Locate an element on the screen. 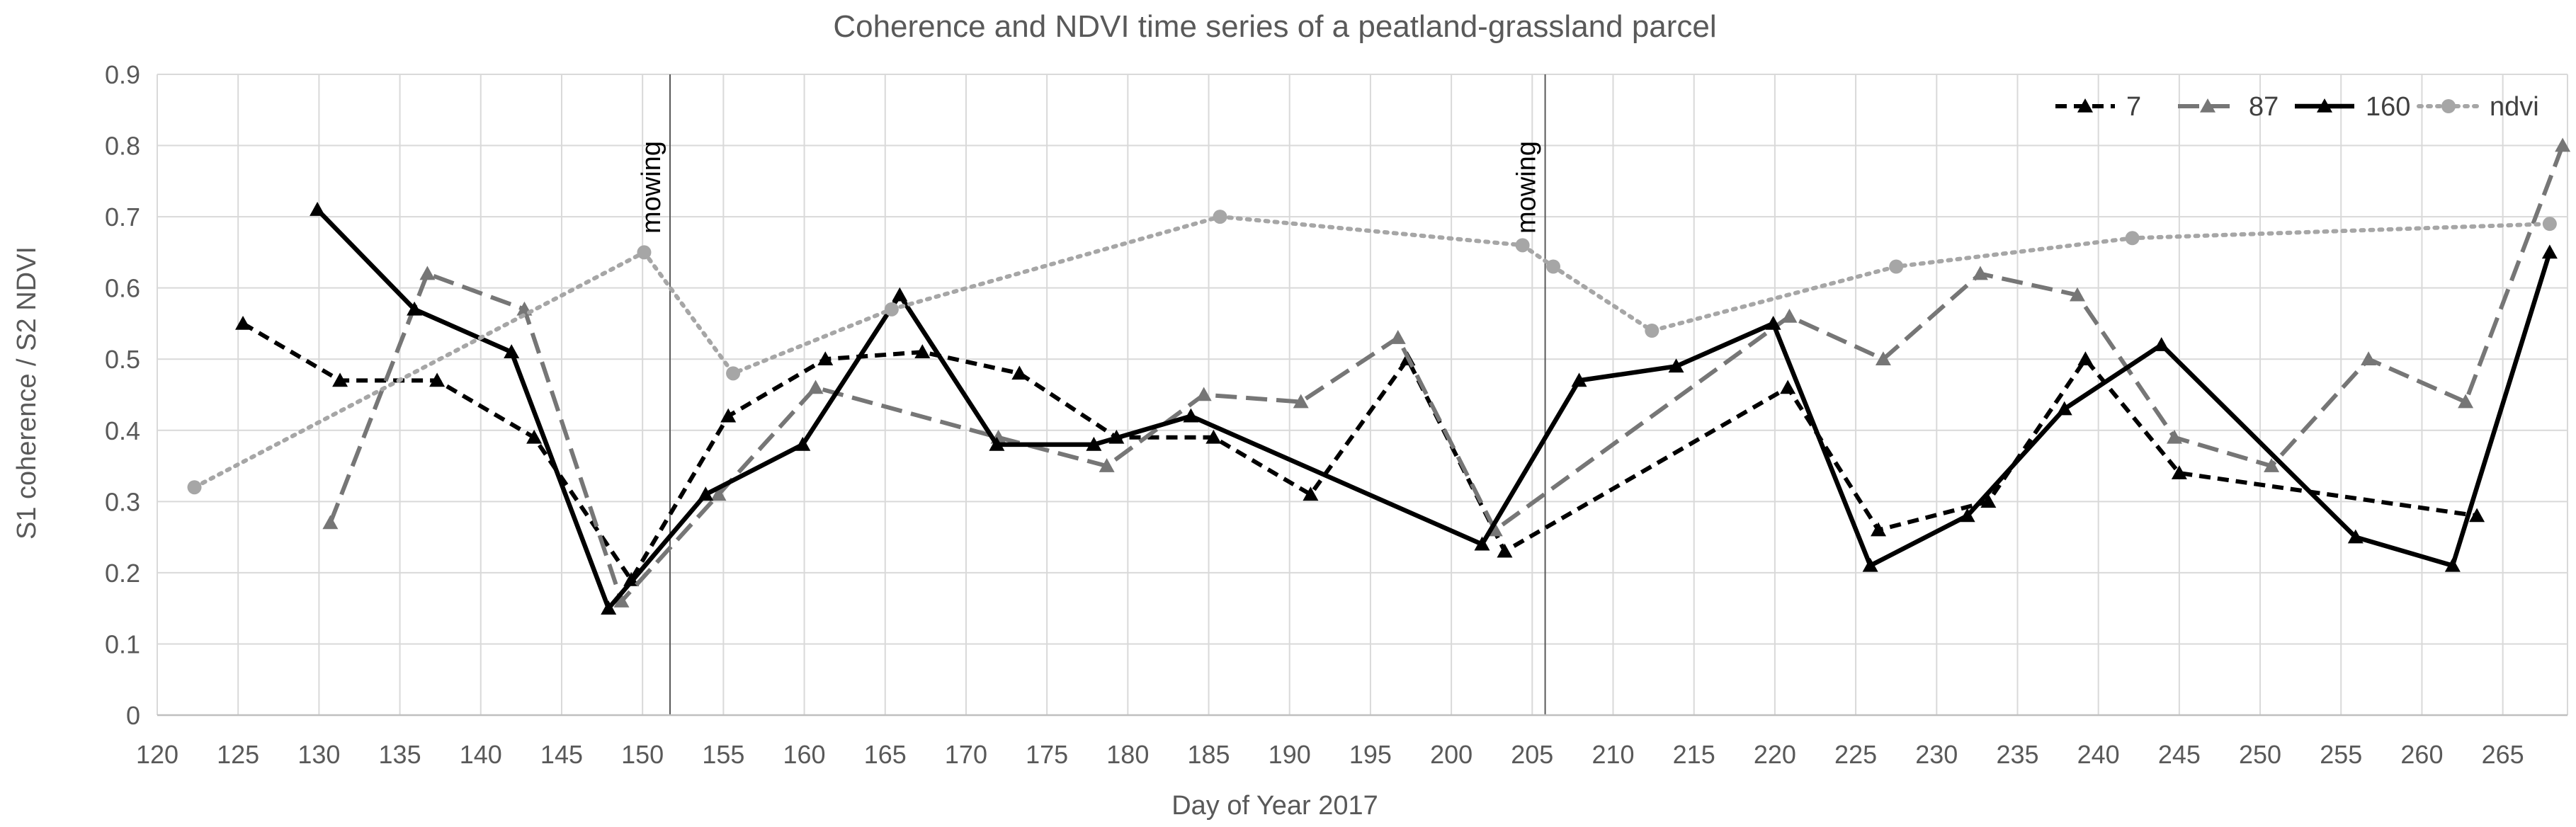 The image size is (2576, 827). y-tick-label: 0.5 is located at coordinates (122, 359).